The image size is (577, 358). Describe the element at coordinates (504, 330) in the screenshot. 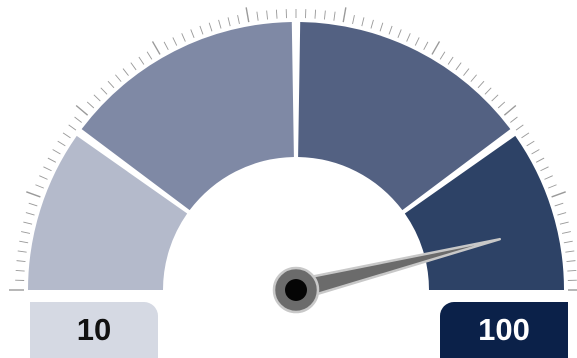

I see `gauge-max-label: 100` at that location.